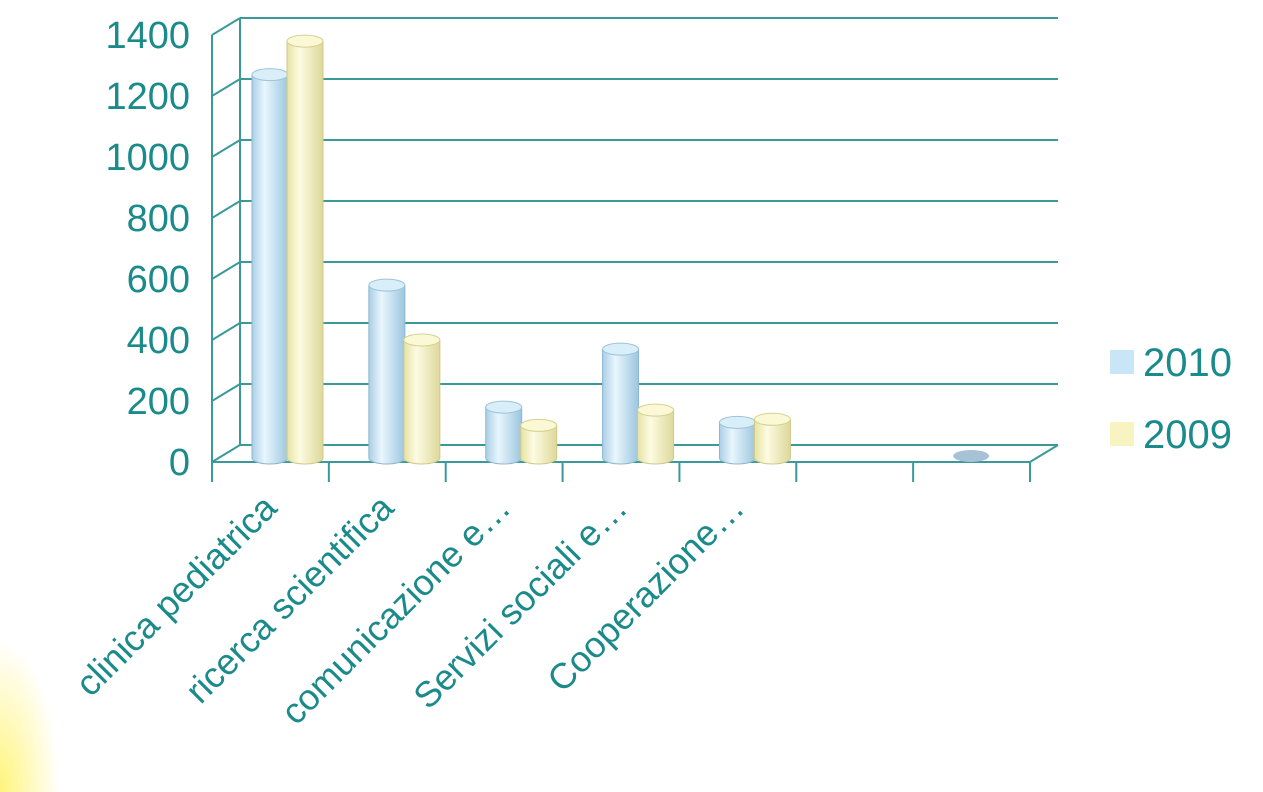 The image size is (1263, 792). Describe the element at coordinates (179, 463) in the screenshot. I see `y-tick-label: 0` at that location.